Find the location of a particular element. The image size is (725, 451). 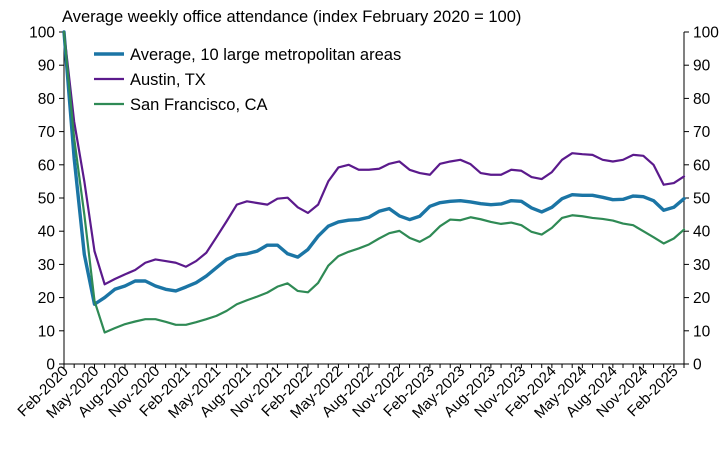

y-tick-label-left: 60 is located at coordinates (47, 165).